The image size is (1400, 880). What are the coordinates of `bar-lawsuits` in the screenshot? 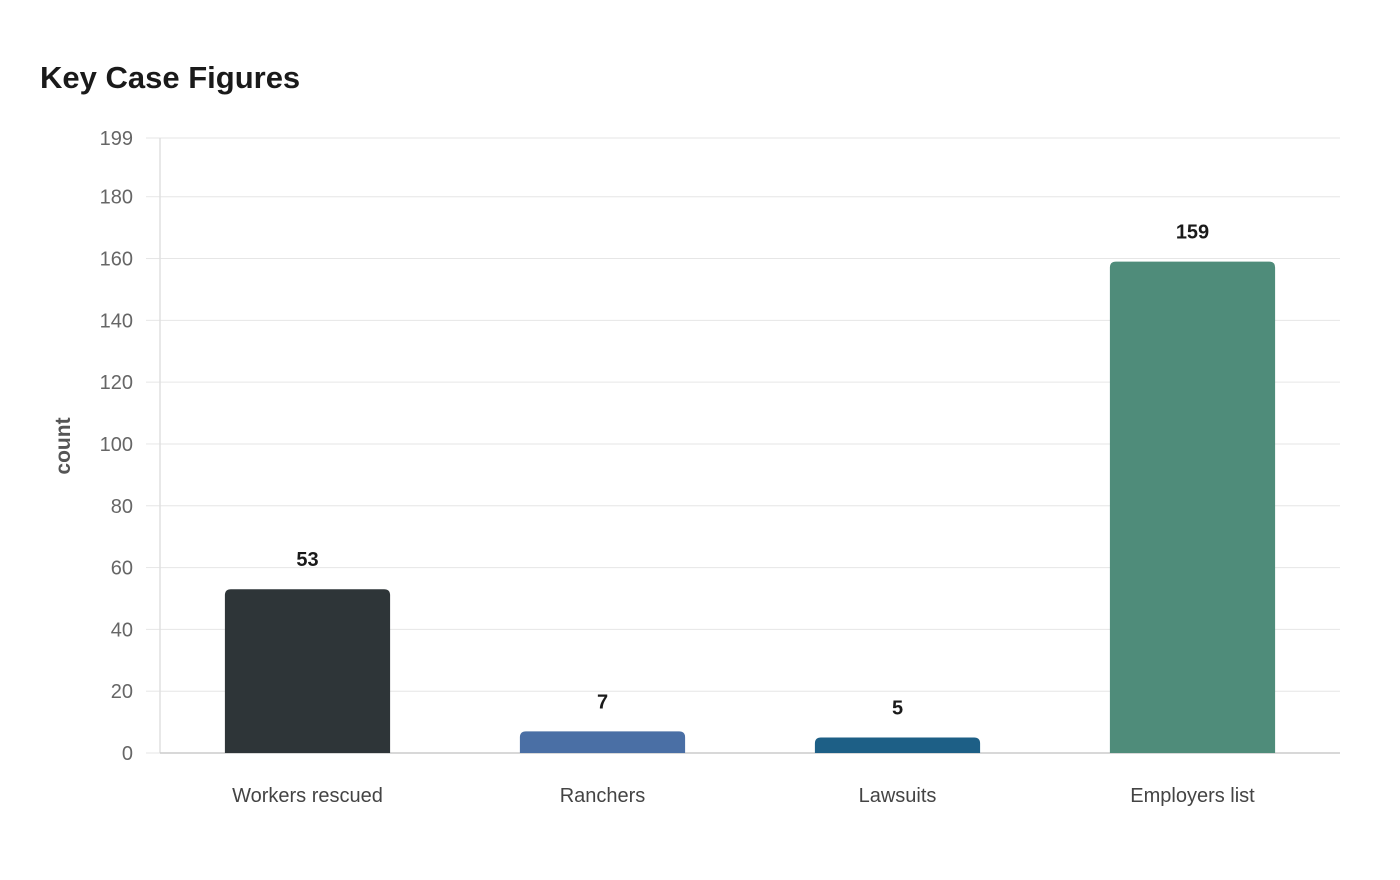 It's located at (897, 745).